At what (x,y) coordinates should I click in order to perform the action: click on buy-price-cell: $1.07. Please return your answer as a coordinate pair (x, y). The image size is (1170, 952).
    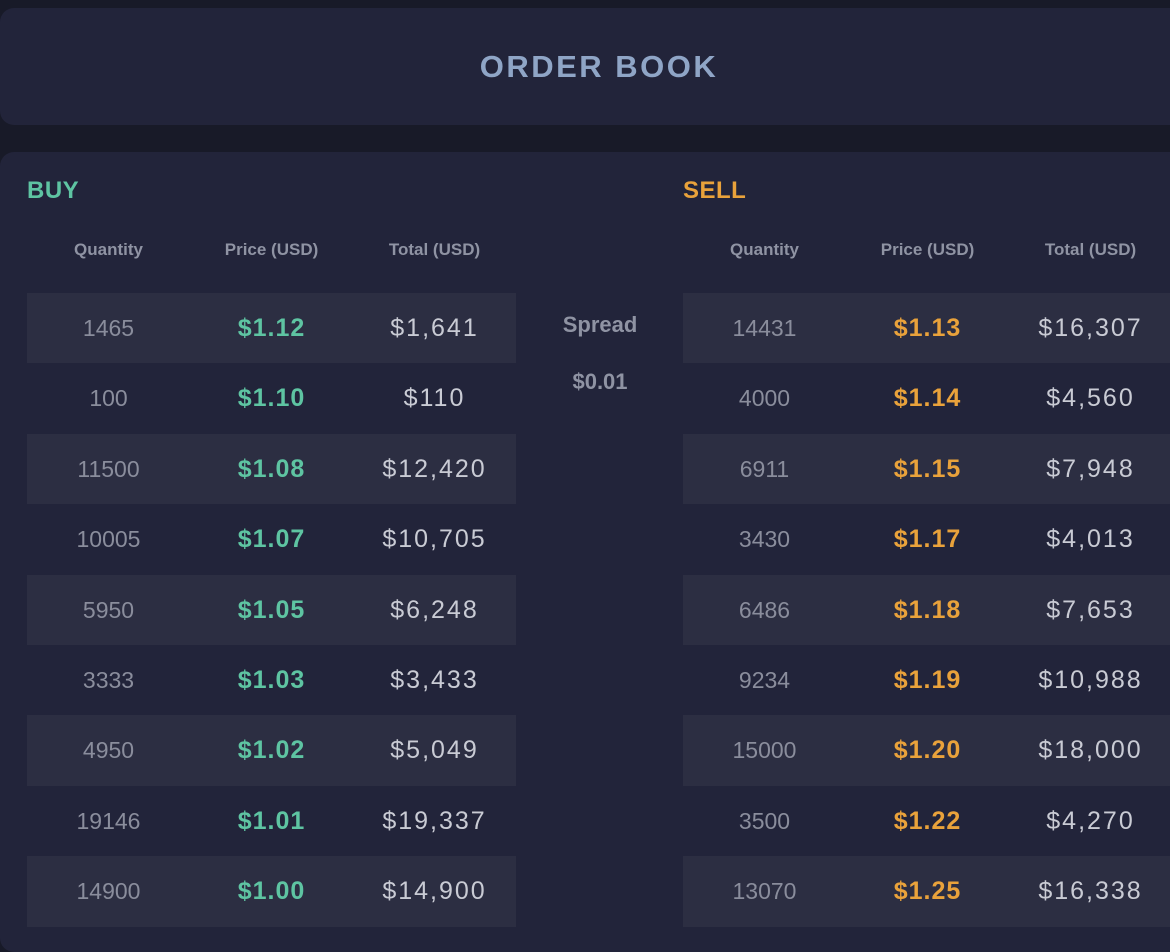
    Looking at the image, I should click on (271, 539).